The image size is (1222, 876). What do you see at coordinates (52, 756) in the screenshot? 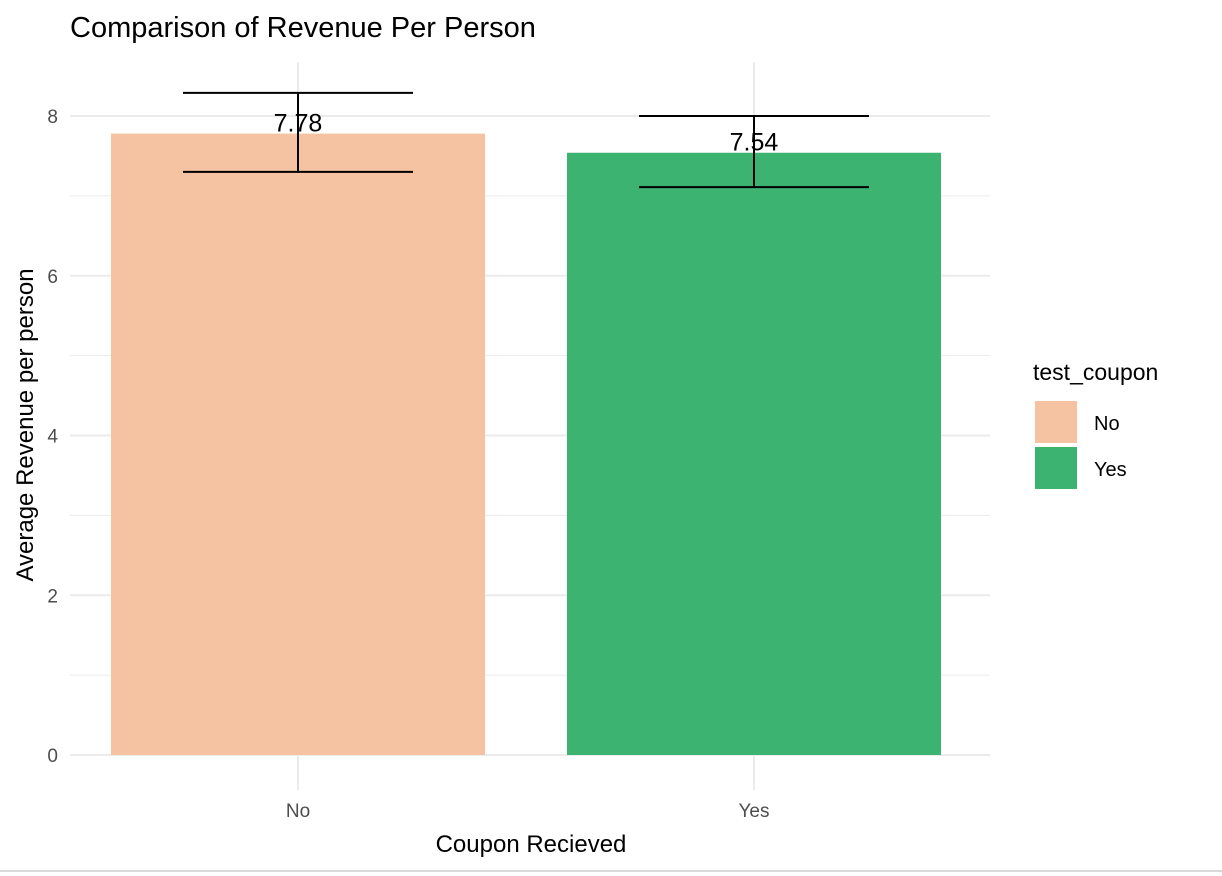
I see `y-tick-label: 0` at bounding box center [52, 756].